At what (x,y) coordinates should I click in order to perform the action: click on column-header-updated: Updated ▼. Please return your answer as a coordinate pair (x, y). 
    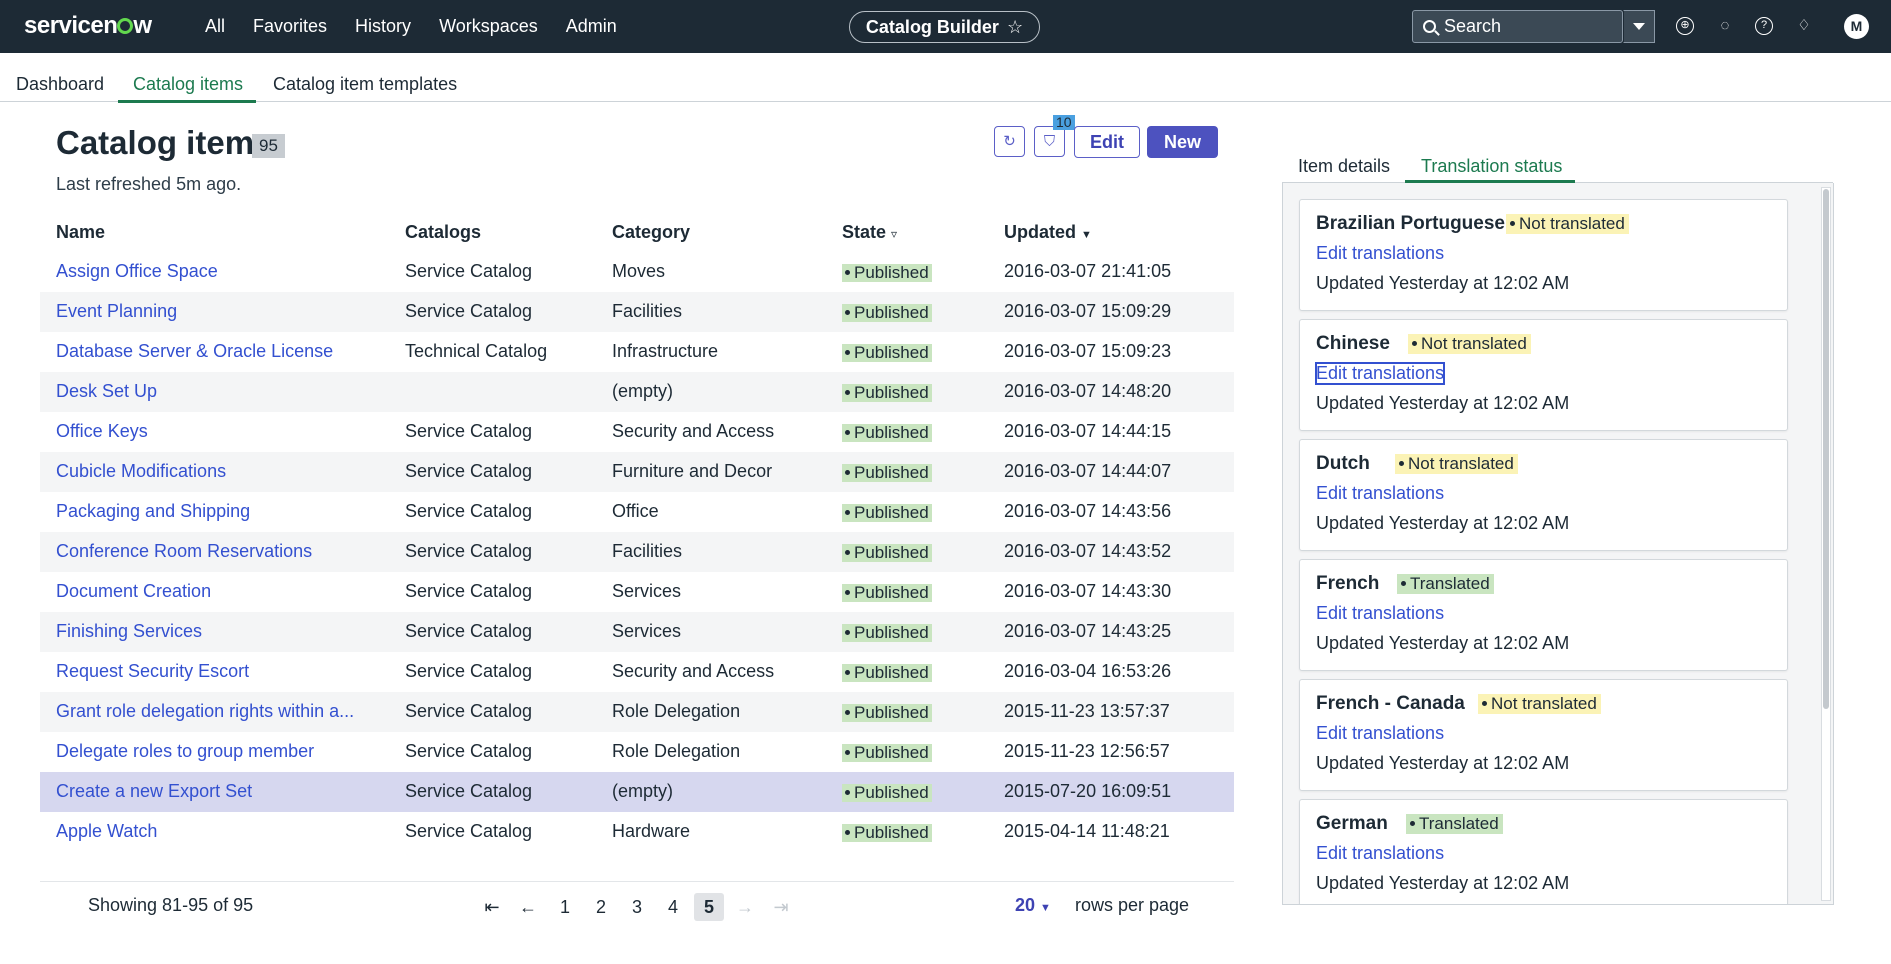
    Looking at the image, I should click on (1048, 232).